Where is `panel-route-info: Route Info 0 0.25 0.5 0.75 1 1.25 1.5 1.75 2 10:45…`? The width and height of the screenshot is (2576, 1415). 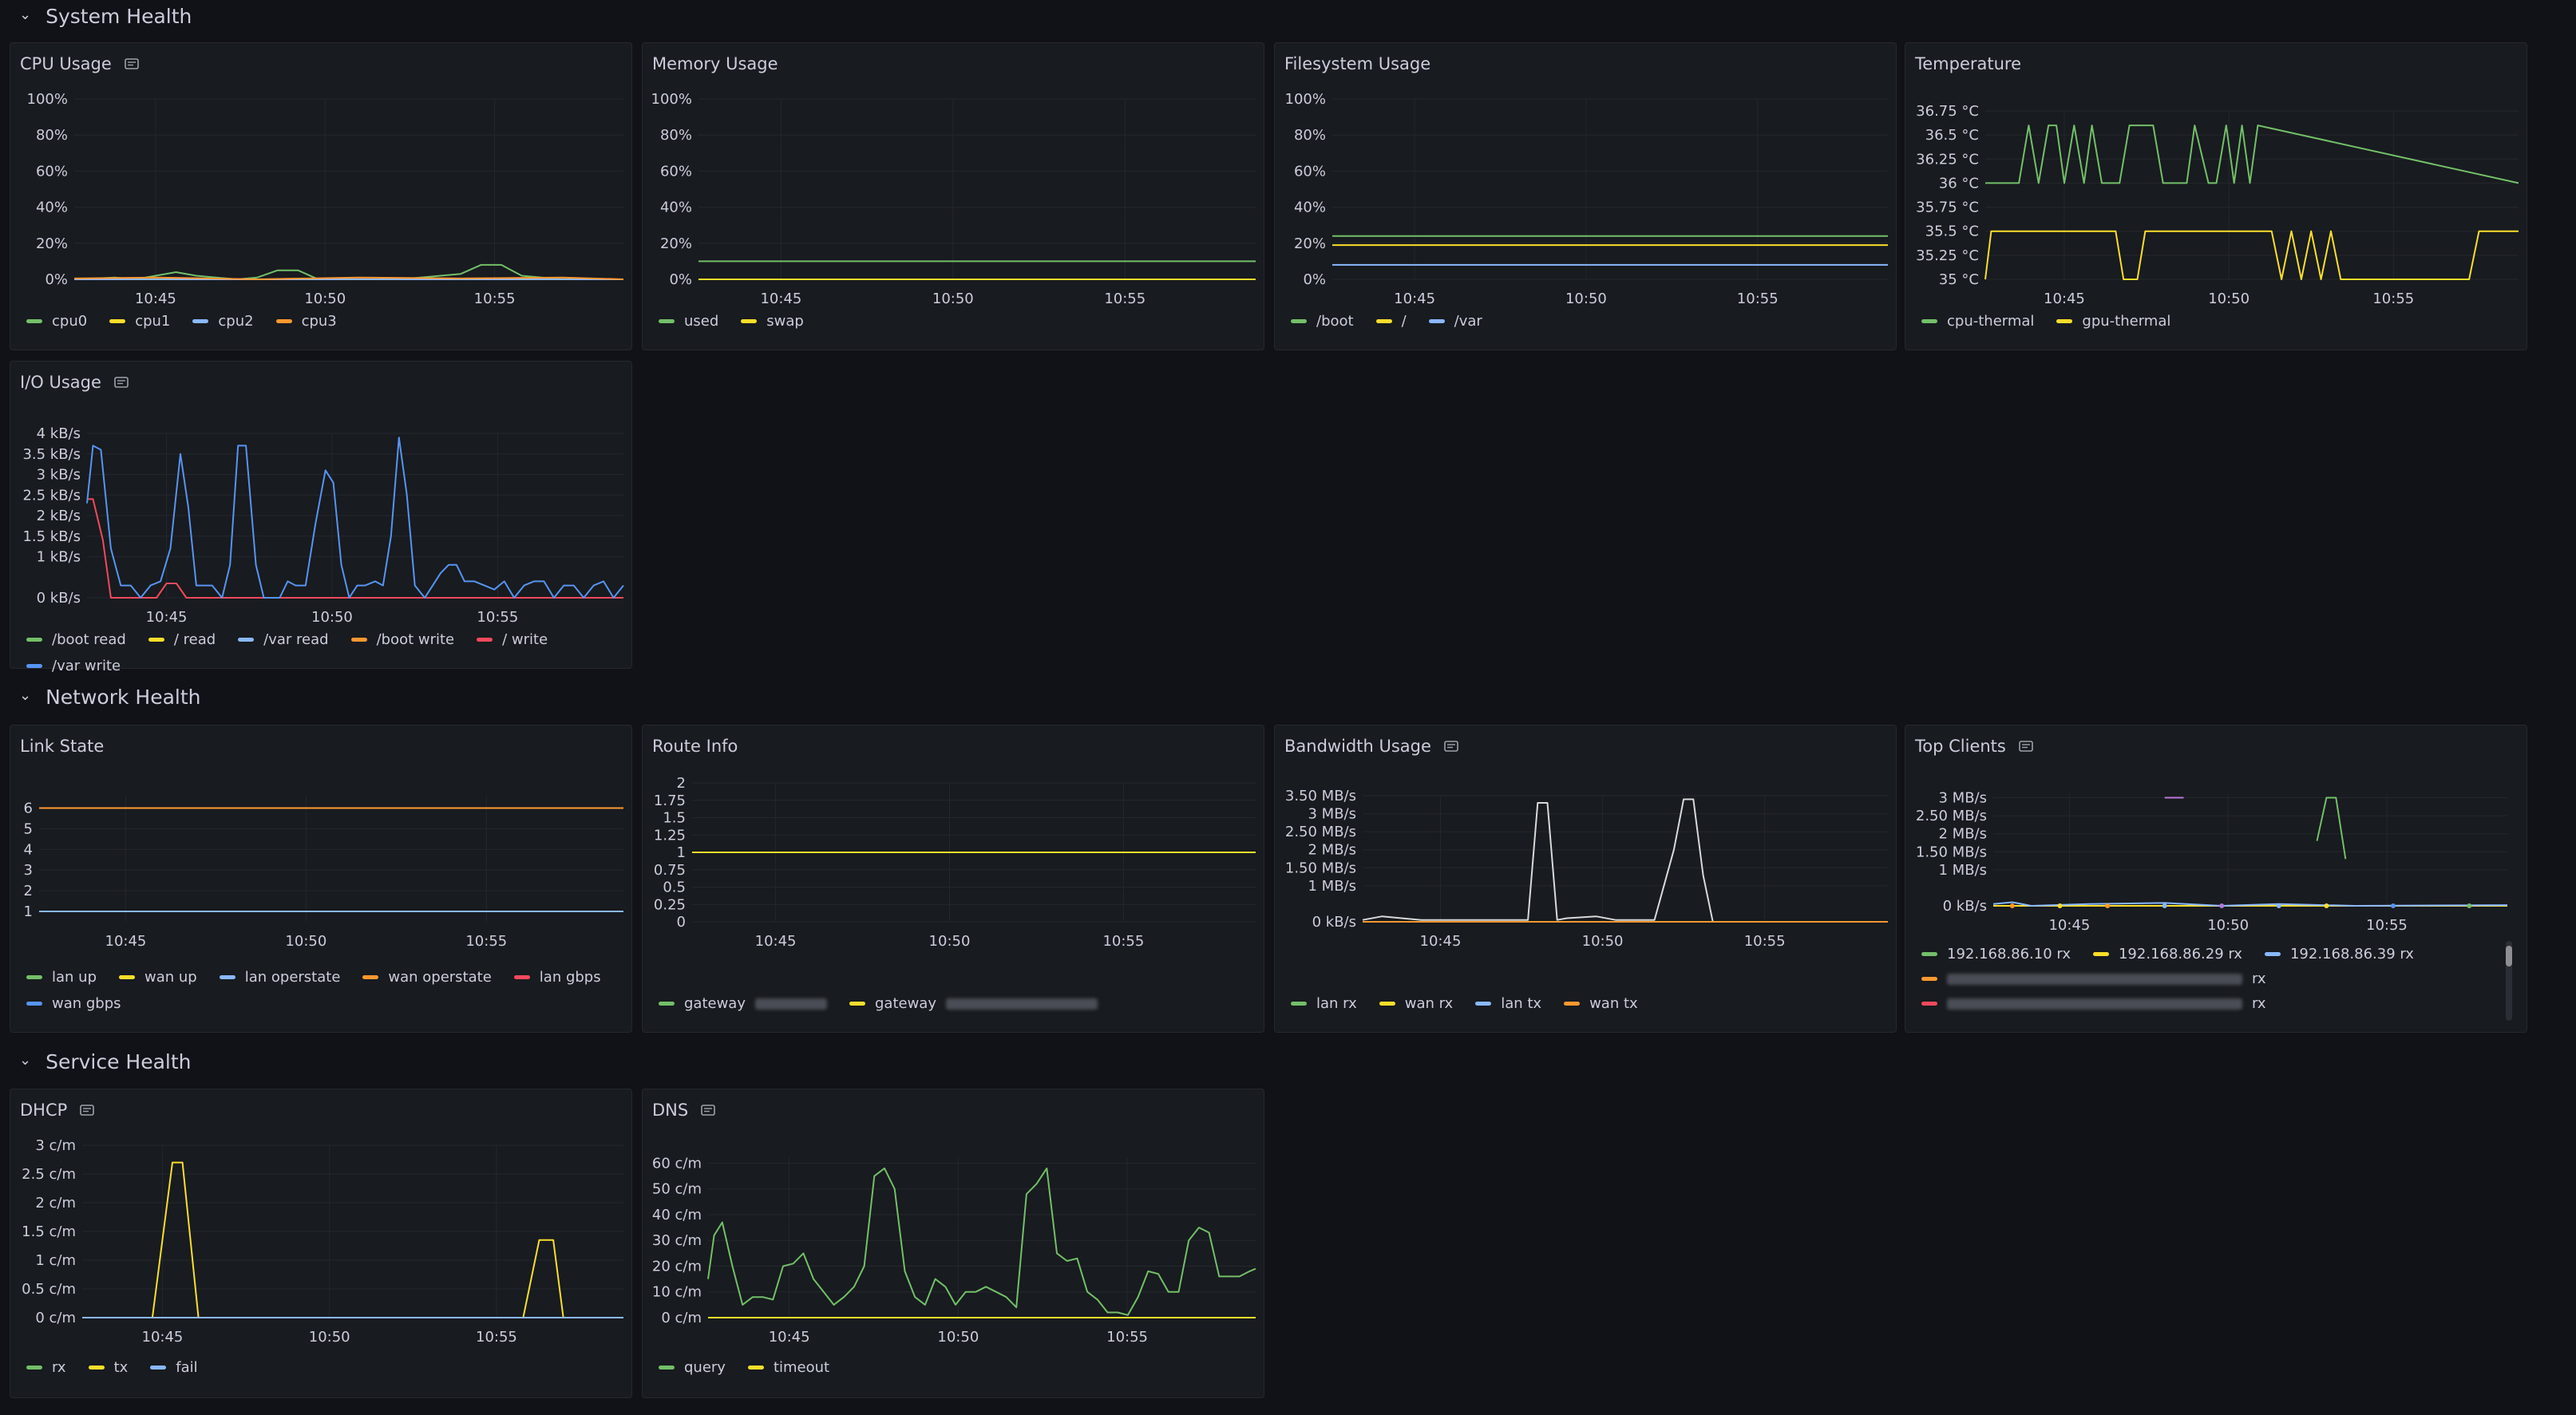
panel-route-info: Route Info 0 0.25 0.5 0.75 1 1.25 1.5 1.75 2 10:45… is located at coordinates (953, 879).